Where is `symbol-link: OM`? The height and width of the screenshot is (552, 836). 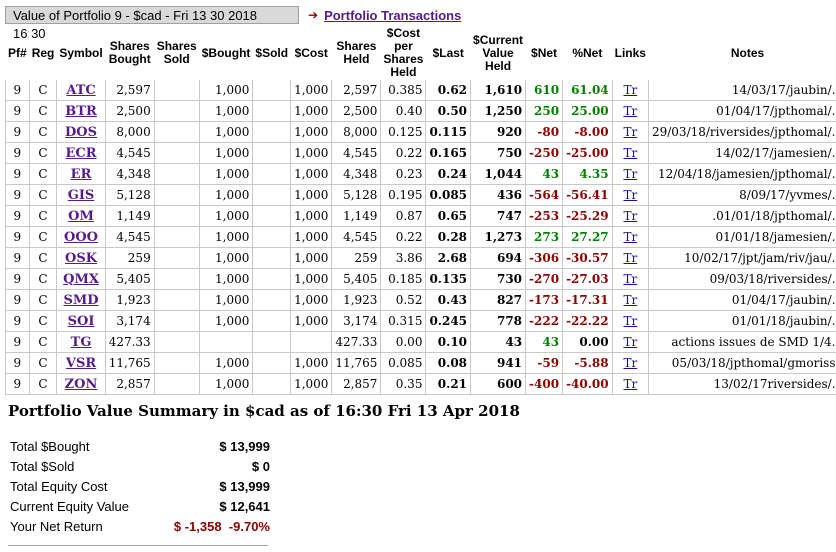 symbol-link: OM is located at coordinates (81, 216).